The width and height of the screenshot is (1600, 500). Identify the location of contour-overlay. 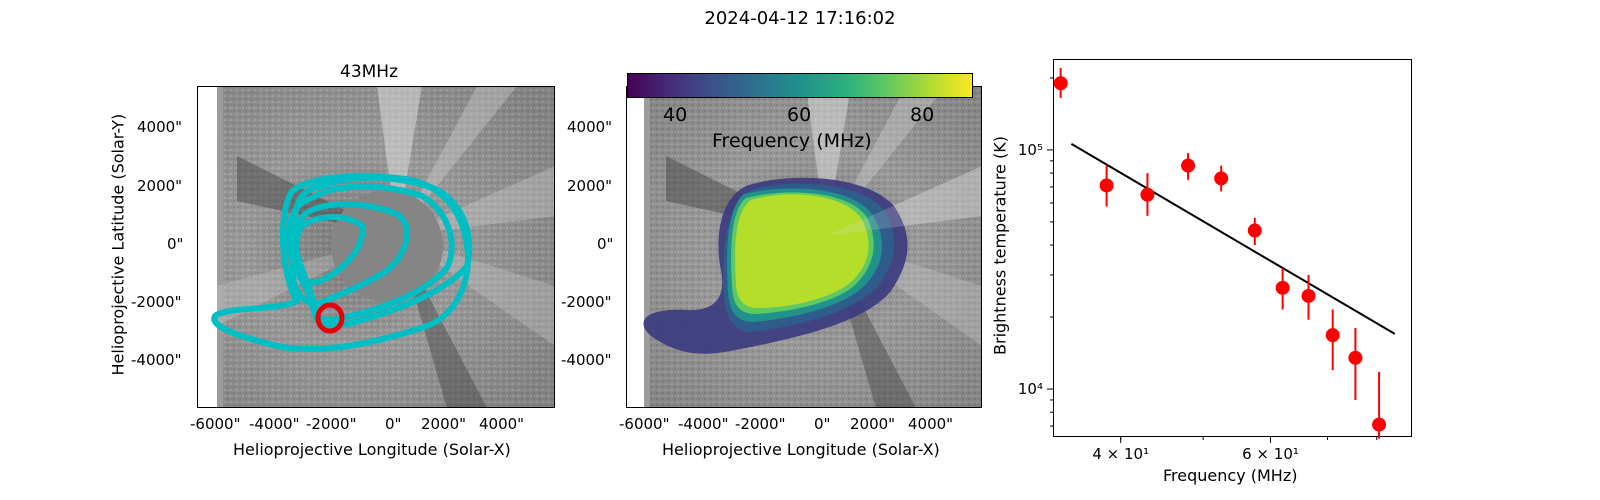
(342, 263).